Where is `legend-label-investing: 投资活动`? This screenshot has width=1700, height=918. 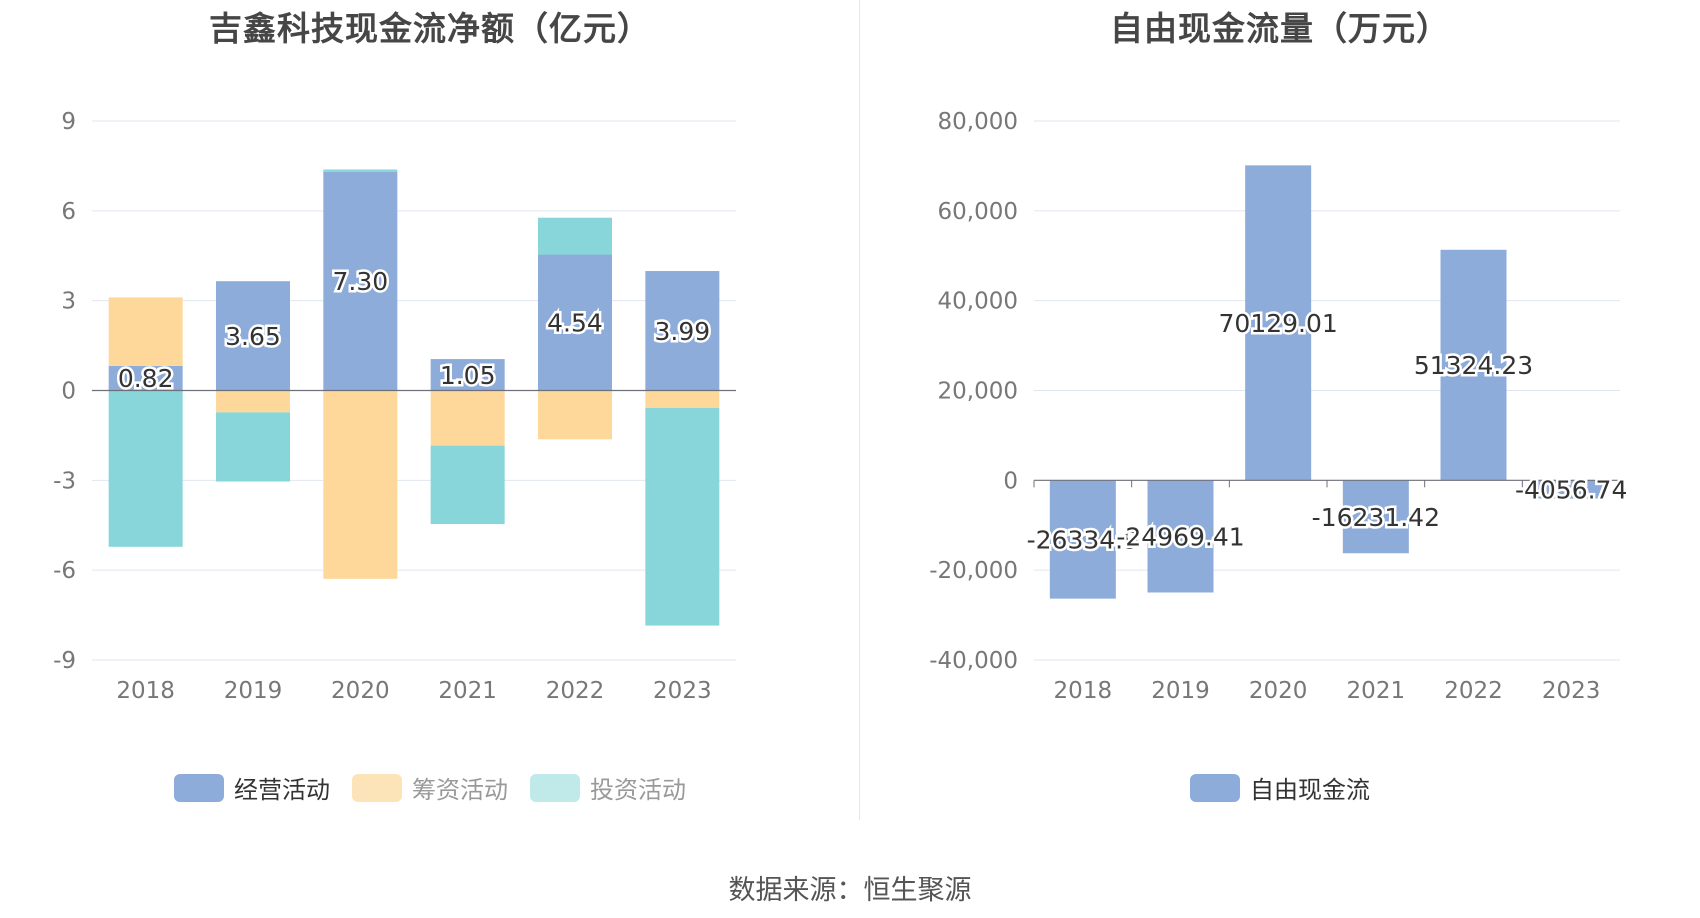
legend-label-investing: 投资活动 is located at coordinates (638, 790).